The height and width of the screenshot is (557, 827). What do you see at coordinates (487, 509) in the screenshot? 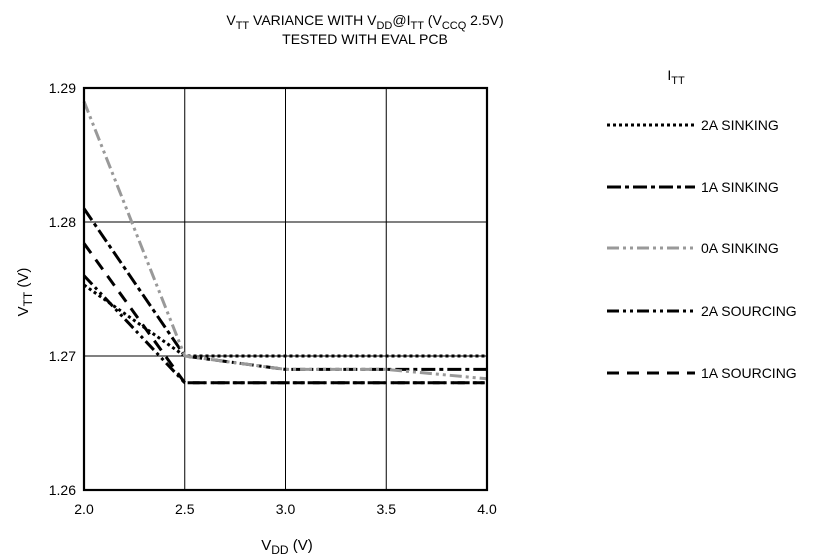
I see `x-tick-label: 4.0` at bounding box center [487, 509].